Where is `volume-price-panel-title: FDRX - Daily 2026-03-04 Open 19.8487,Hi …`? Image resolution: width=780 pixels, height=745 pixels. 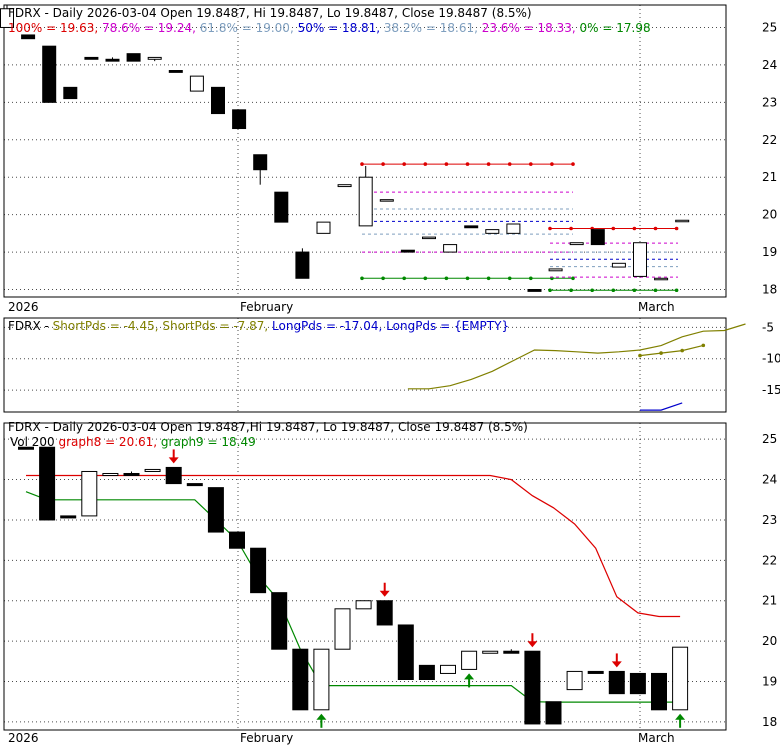 volume-price-panel-title: FDRX - Daily 2026-03-04 Open 19.8487,Hi … is located at coordinates (268, 427).